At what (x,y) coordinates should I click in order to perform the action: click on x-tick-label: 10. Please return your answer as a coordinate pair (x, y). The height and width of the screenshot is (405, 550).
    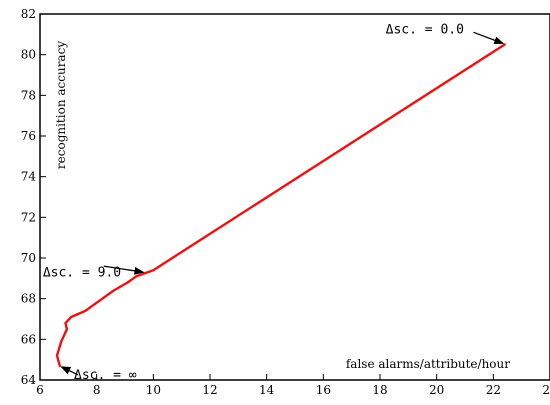
    Looking at the image, I should click on (153, 390).